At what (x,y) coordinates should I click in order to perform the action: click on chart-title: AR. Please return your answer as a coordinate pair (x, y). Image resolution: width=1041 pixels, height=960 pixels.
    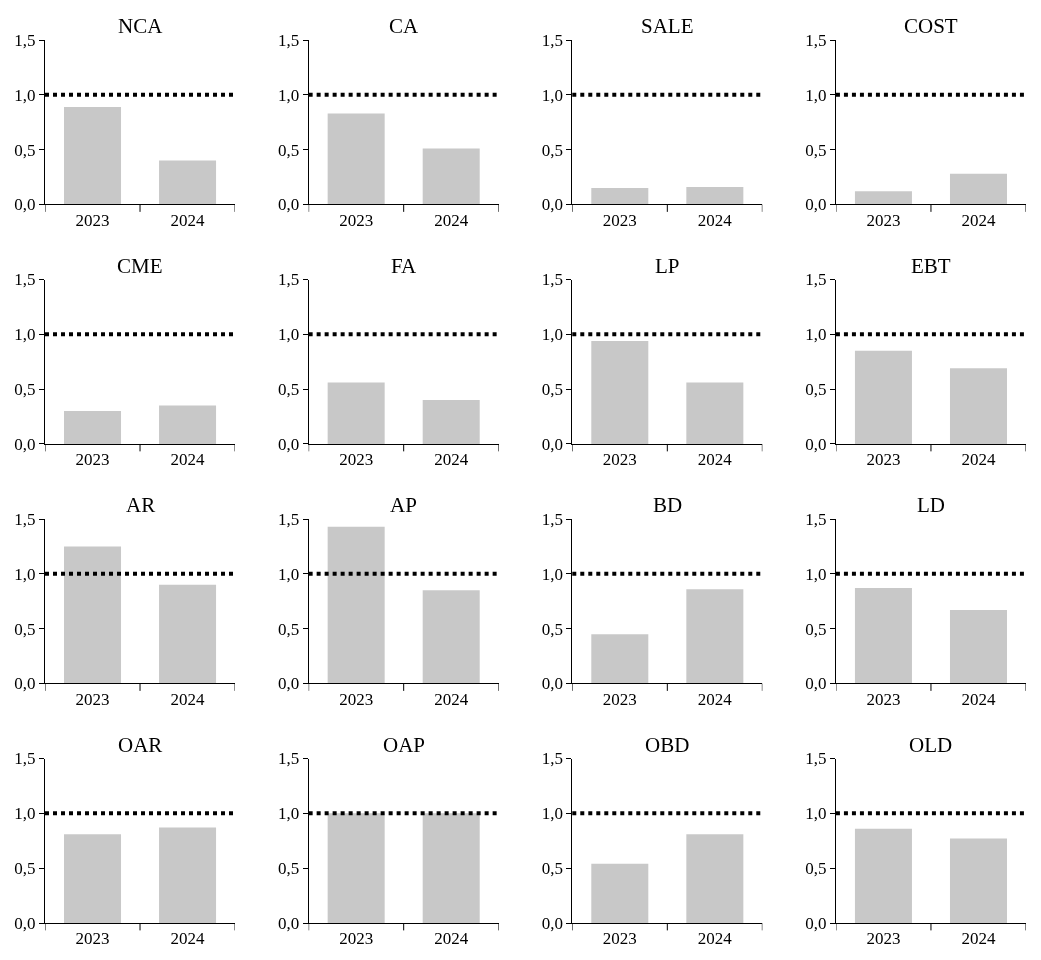
    Looking at the image, I should click on (141, 505).